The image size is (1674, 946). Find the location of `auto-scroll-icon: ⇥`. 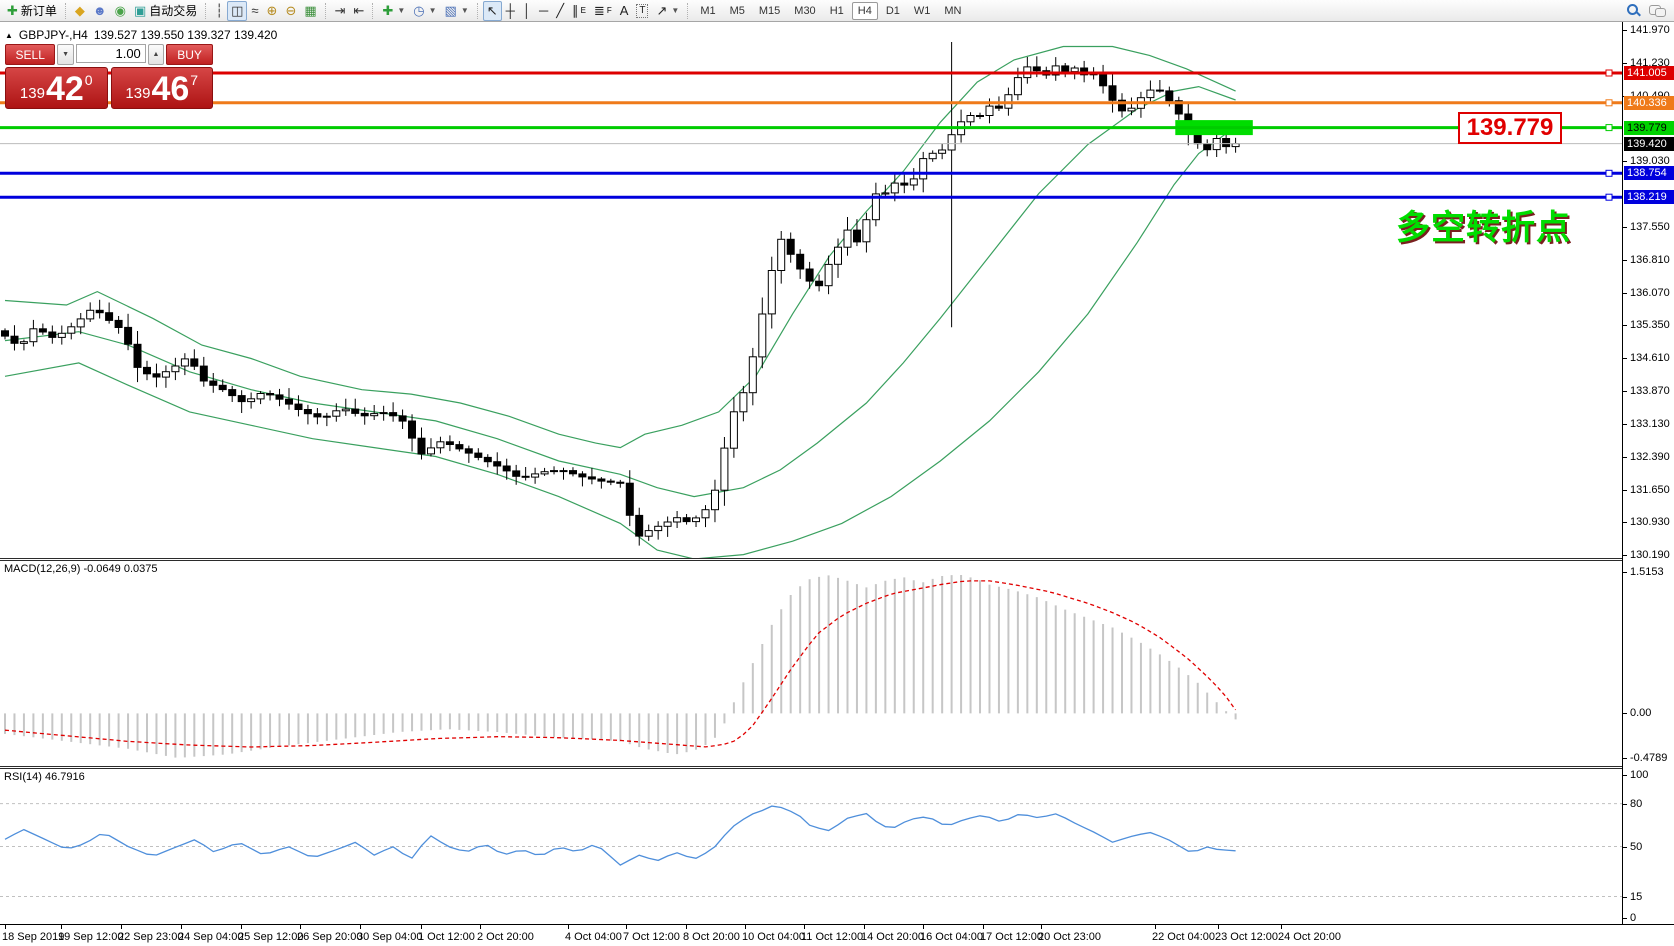

auto-scroll-icon: ⇥ is located at coordinates (340, 11).